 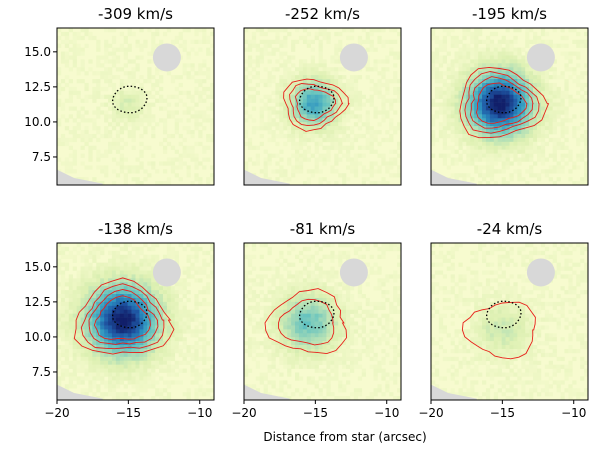 I want to click on panel-3: -195 km/s, so click(x=509, y=95).